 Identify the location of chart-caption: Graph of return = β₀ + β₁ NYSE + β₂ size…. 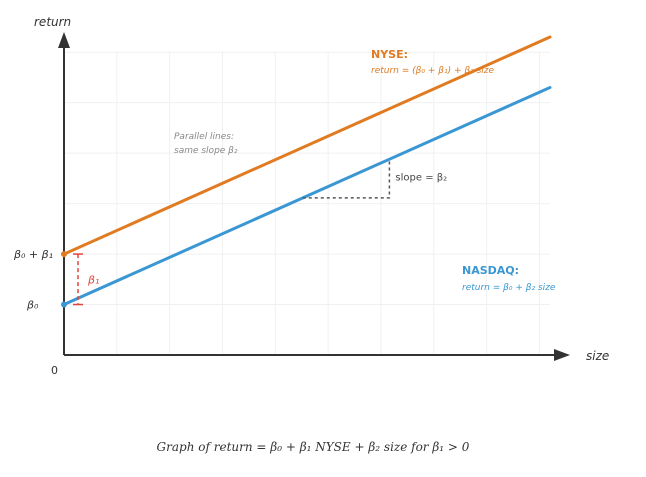
(313, 447).